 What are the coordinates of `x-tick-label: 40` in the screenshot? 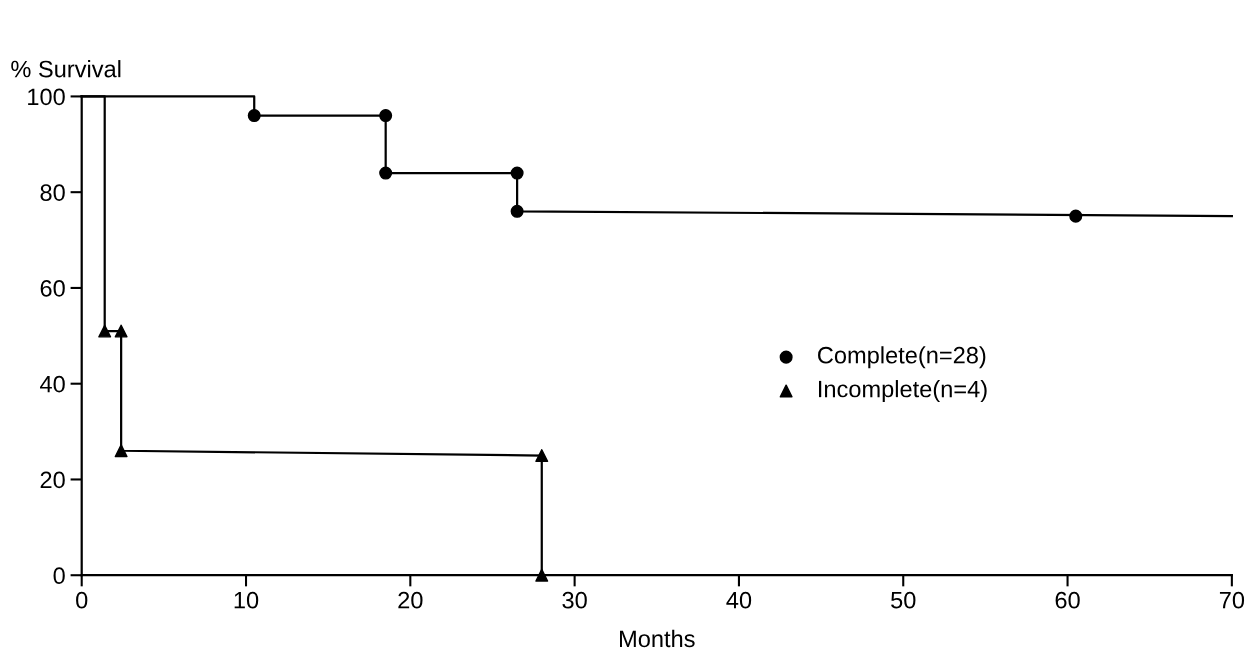 It's located at (739, 600).